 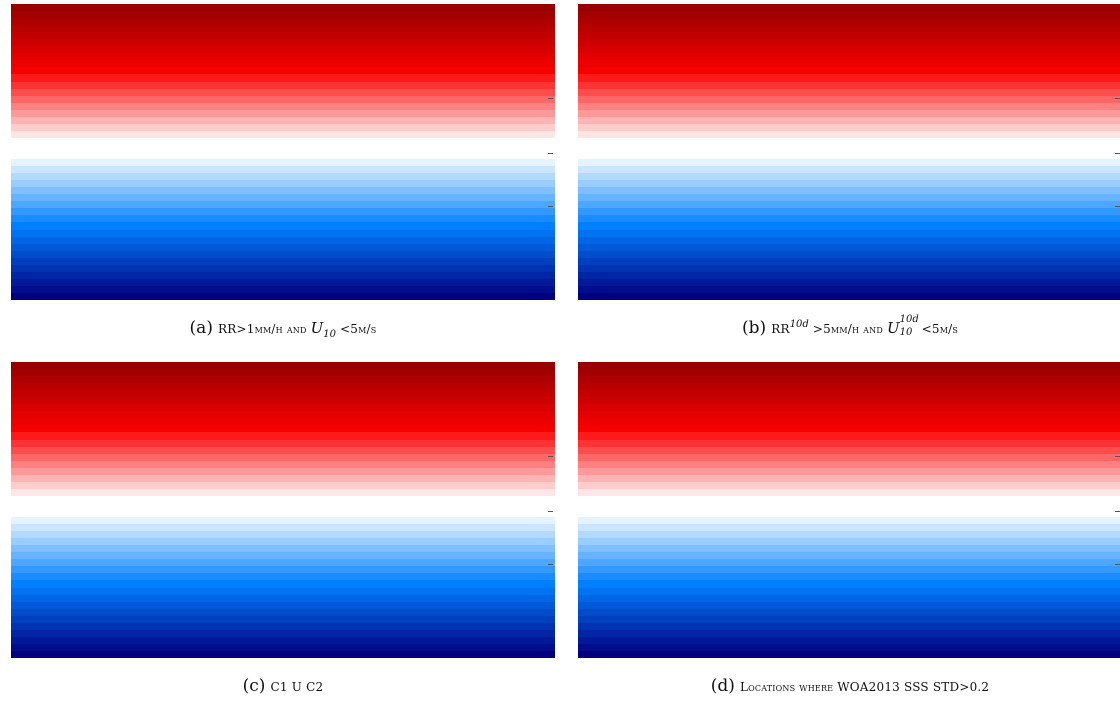 I want to click on caption-b: (b) RR10d >5mm/h and U 10d 10 <5m/s, so click(x=849, y=326).